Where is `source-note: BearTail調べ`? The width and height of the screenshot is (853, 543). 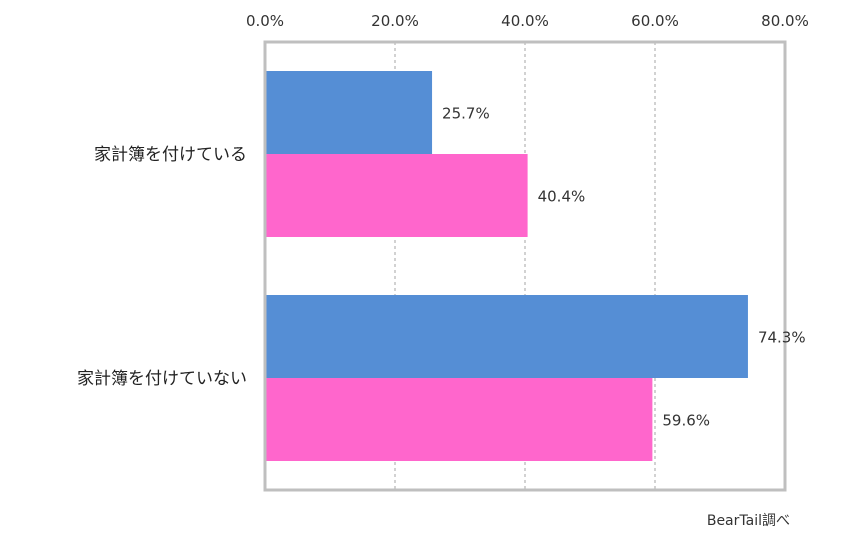
source-note: BearTail調べ is located at coordinates (748, 521).